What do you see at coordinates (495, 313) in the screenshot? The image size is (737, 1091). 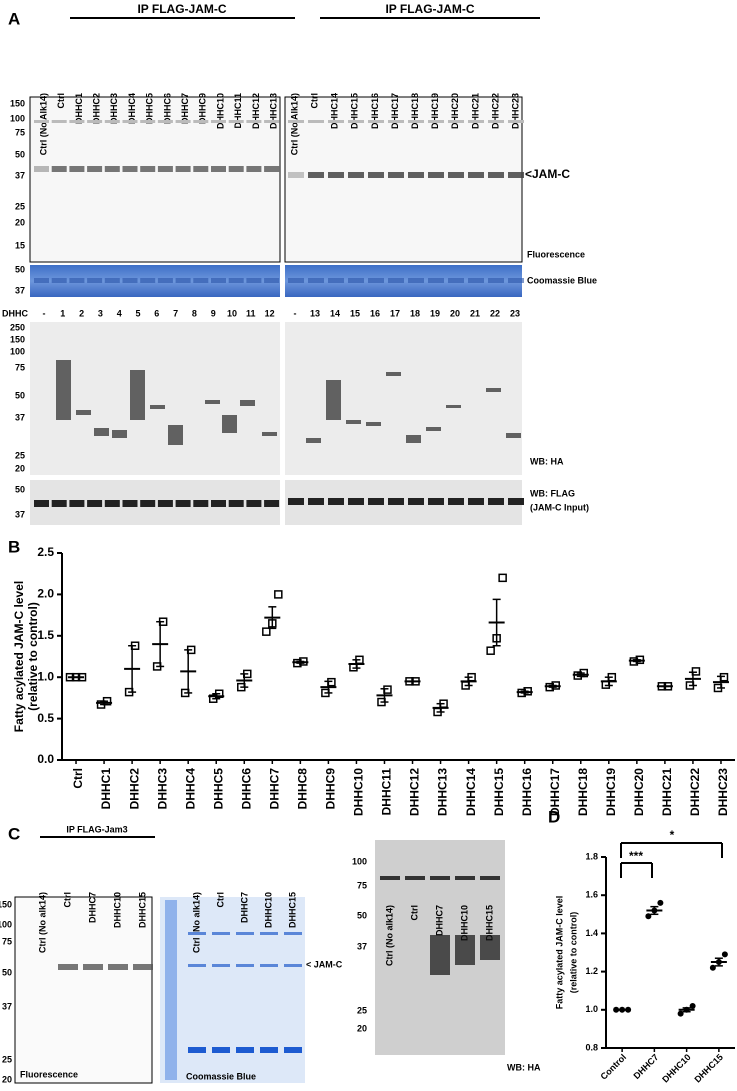 I see `lane-number: 22` at bounding box center [495, 313].